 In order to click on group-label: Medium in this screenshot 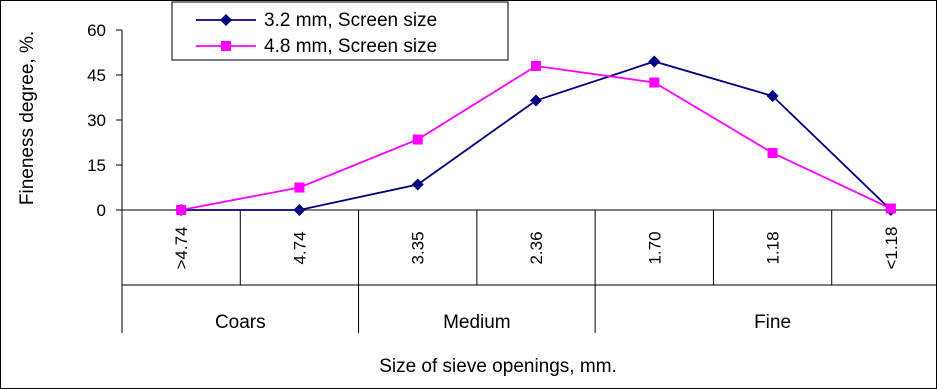, I will do `click(477, 322)`.